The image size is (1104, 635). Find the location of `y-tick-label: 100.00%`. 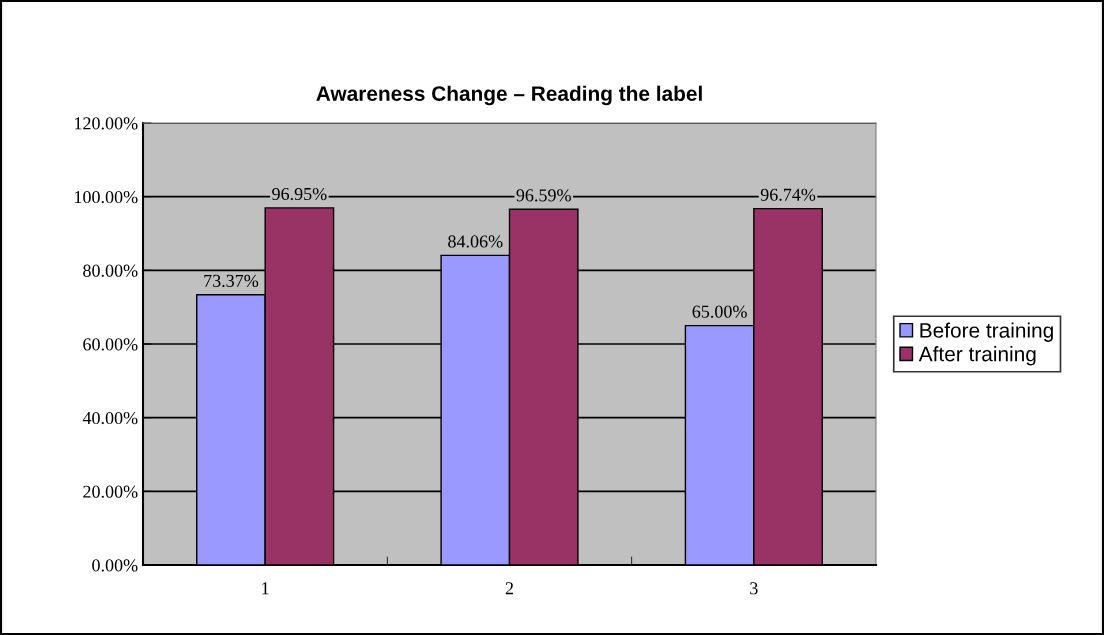

y-tick-label: 100.00% is located at coordinates (106, 197).